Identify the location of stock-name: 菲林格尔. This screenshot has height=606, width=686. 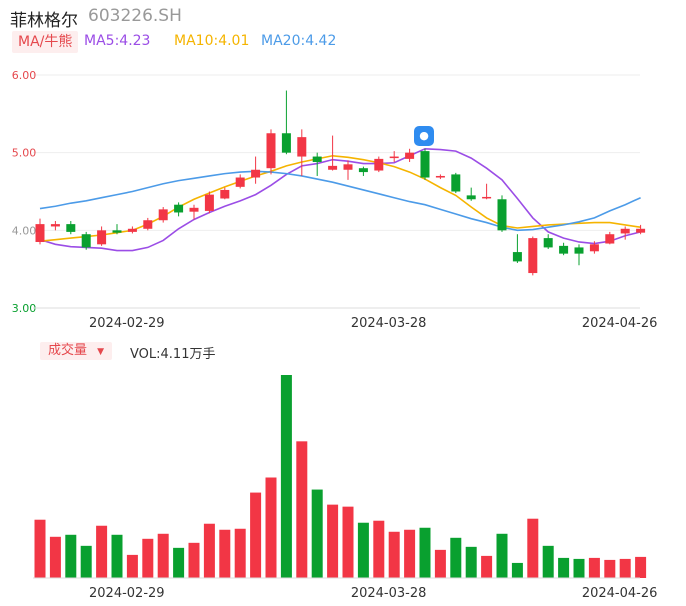
(44, 21).